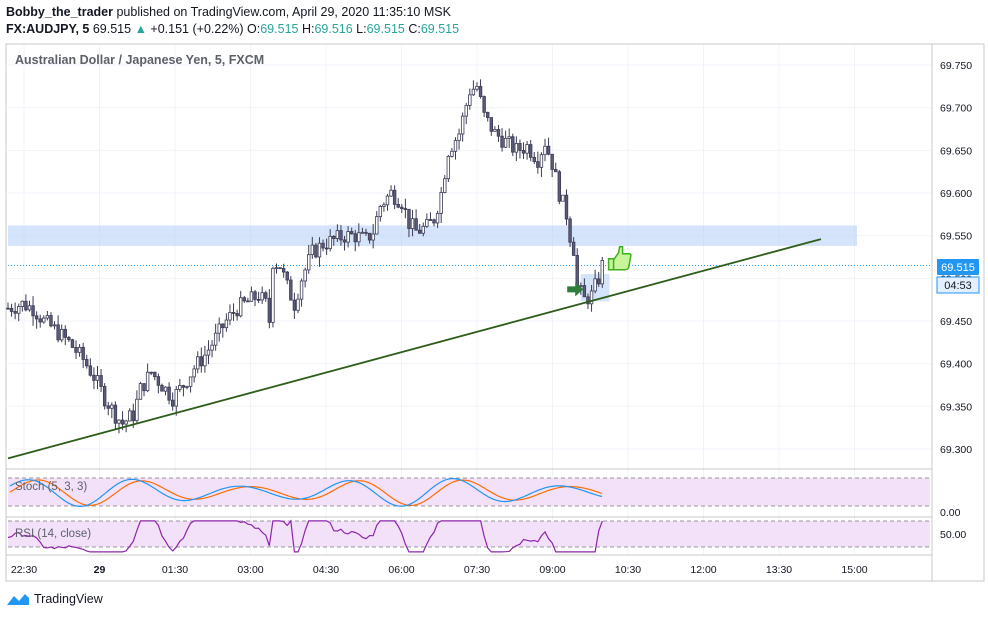 The height and width of the screenshot is (618, 988). Describe the element at coordinates (619, 258) in the screenshot. I see `thumbs-up-icon` at that location.